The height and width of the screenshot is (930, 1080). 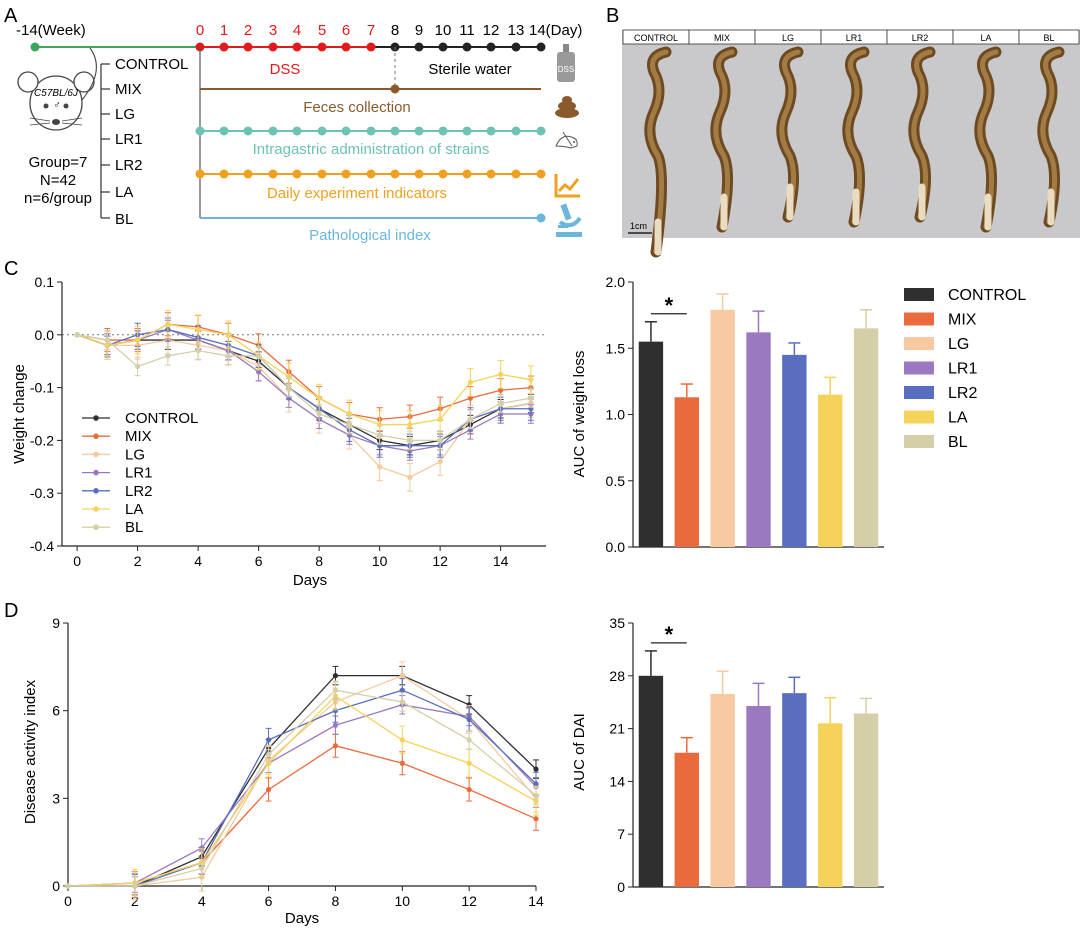 I want to click on y-tick-label: 0, so click(x=621, y=887).